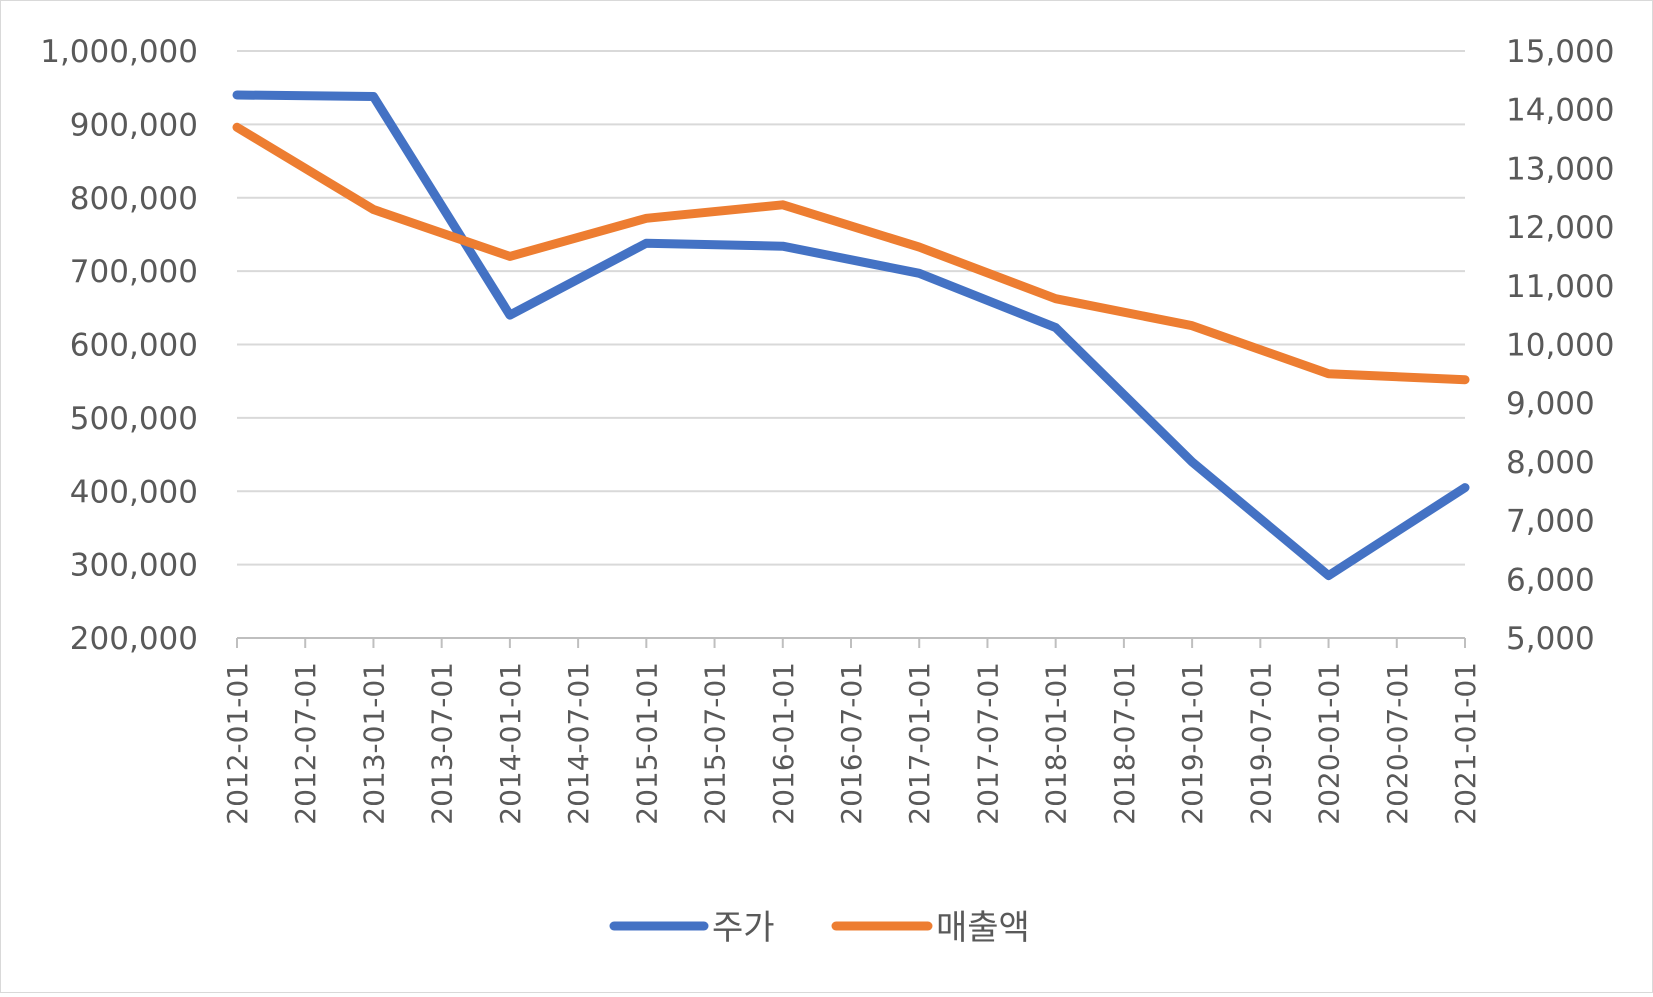 The width and height of the screenshot is (1653, 997). Describe the element at coordinates (1560, 52) in the screenshot. I see `right-y-tick-label: 15,000` at that location.